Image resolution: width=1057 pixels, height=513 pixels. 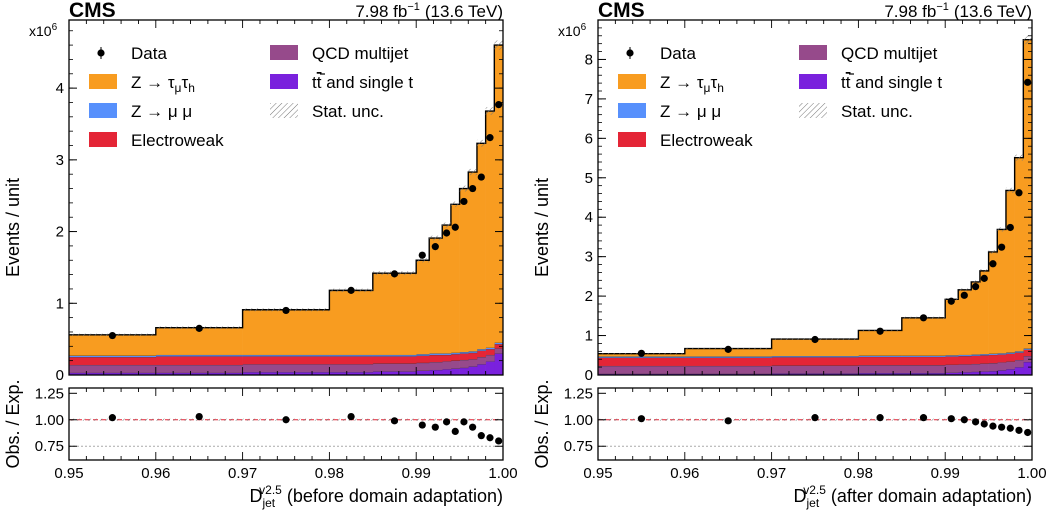 What do you see at coordinates (945, 473) in the screenshot?
I see `x-tick-label: 0.99` at bounding box center [945, 473].